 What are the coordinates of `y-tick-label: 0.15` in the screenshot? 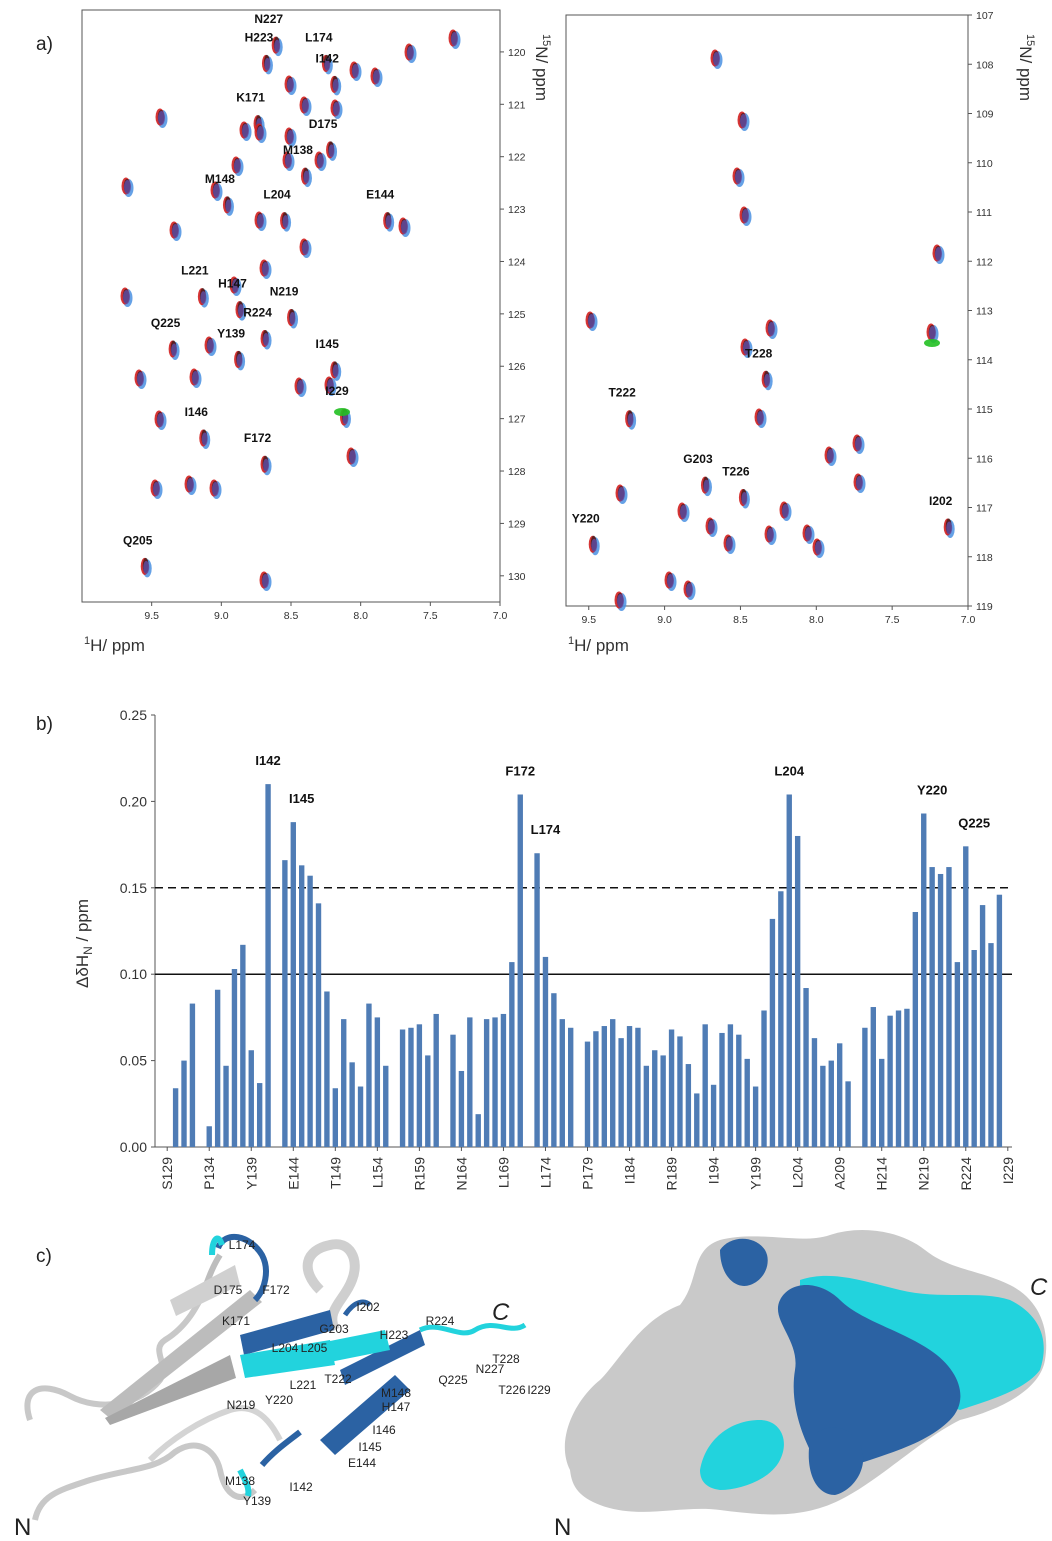 It's located at (133, 888).